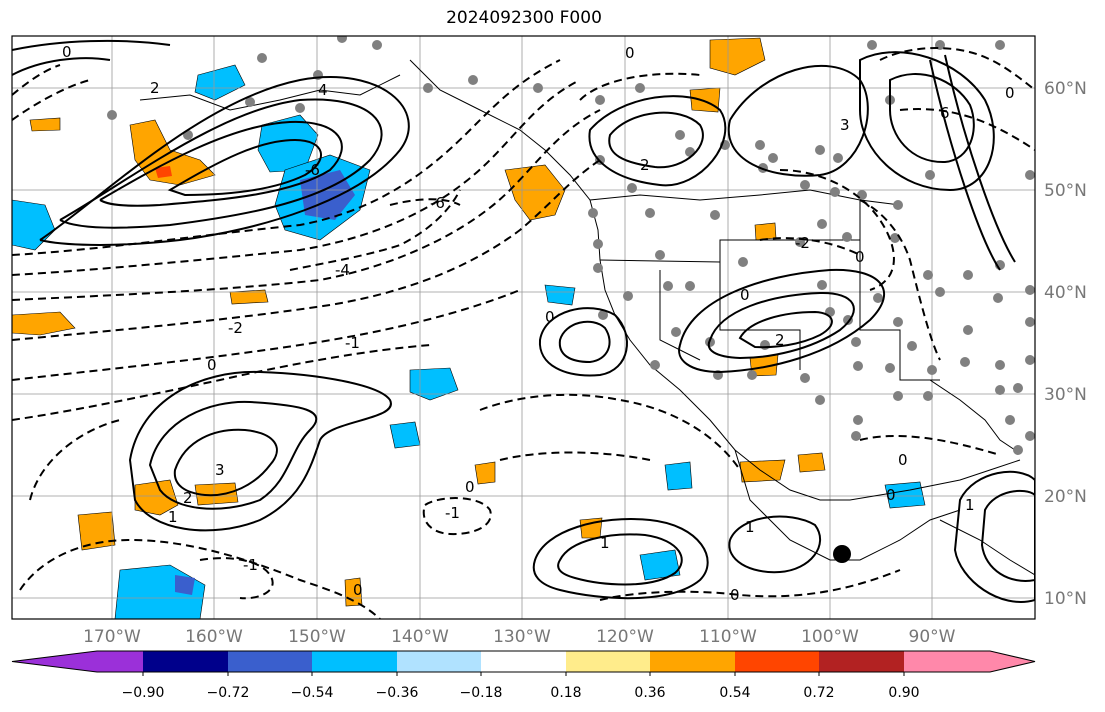 The image size is (1105, 712). Describe the element at coordinates (317, 637) in the screenshot. I see `lon-label: 150°W` at that location.